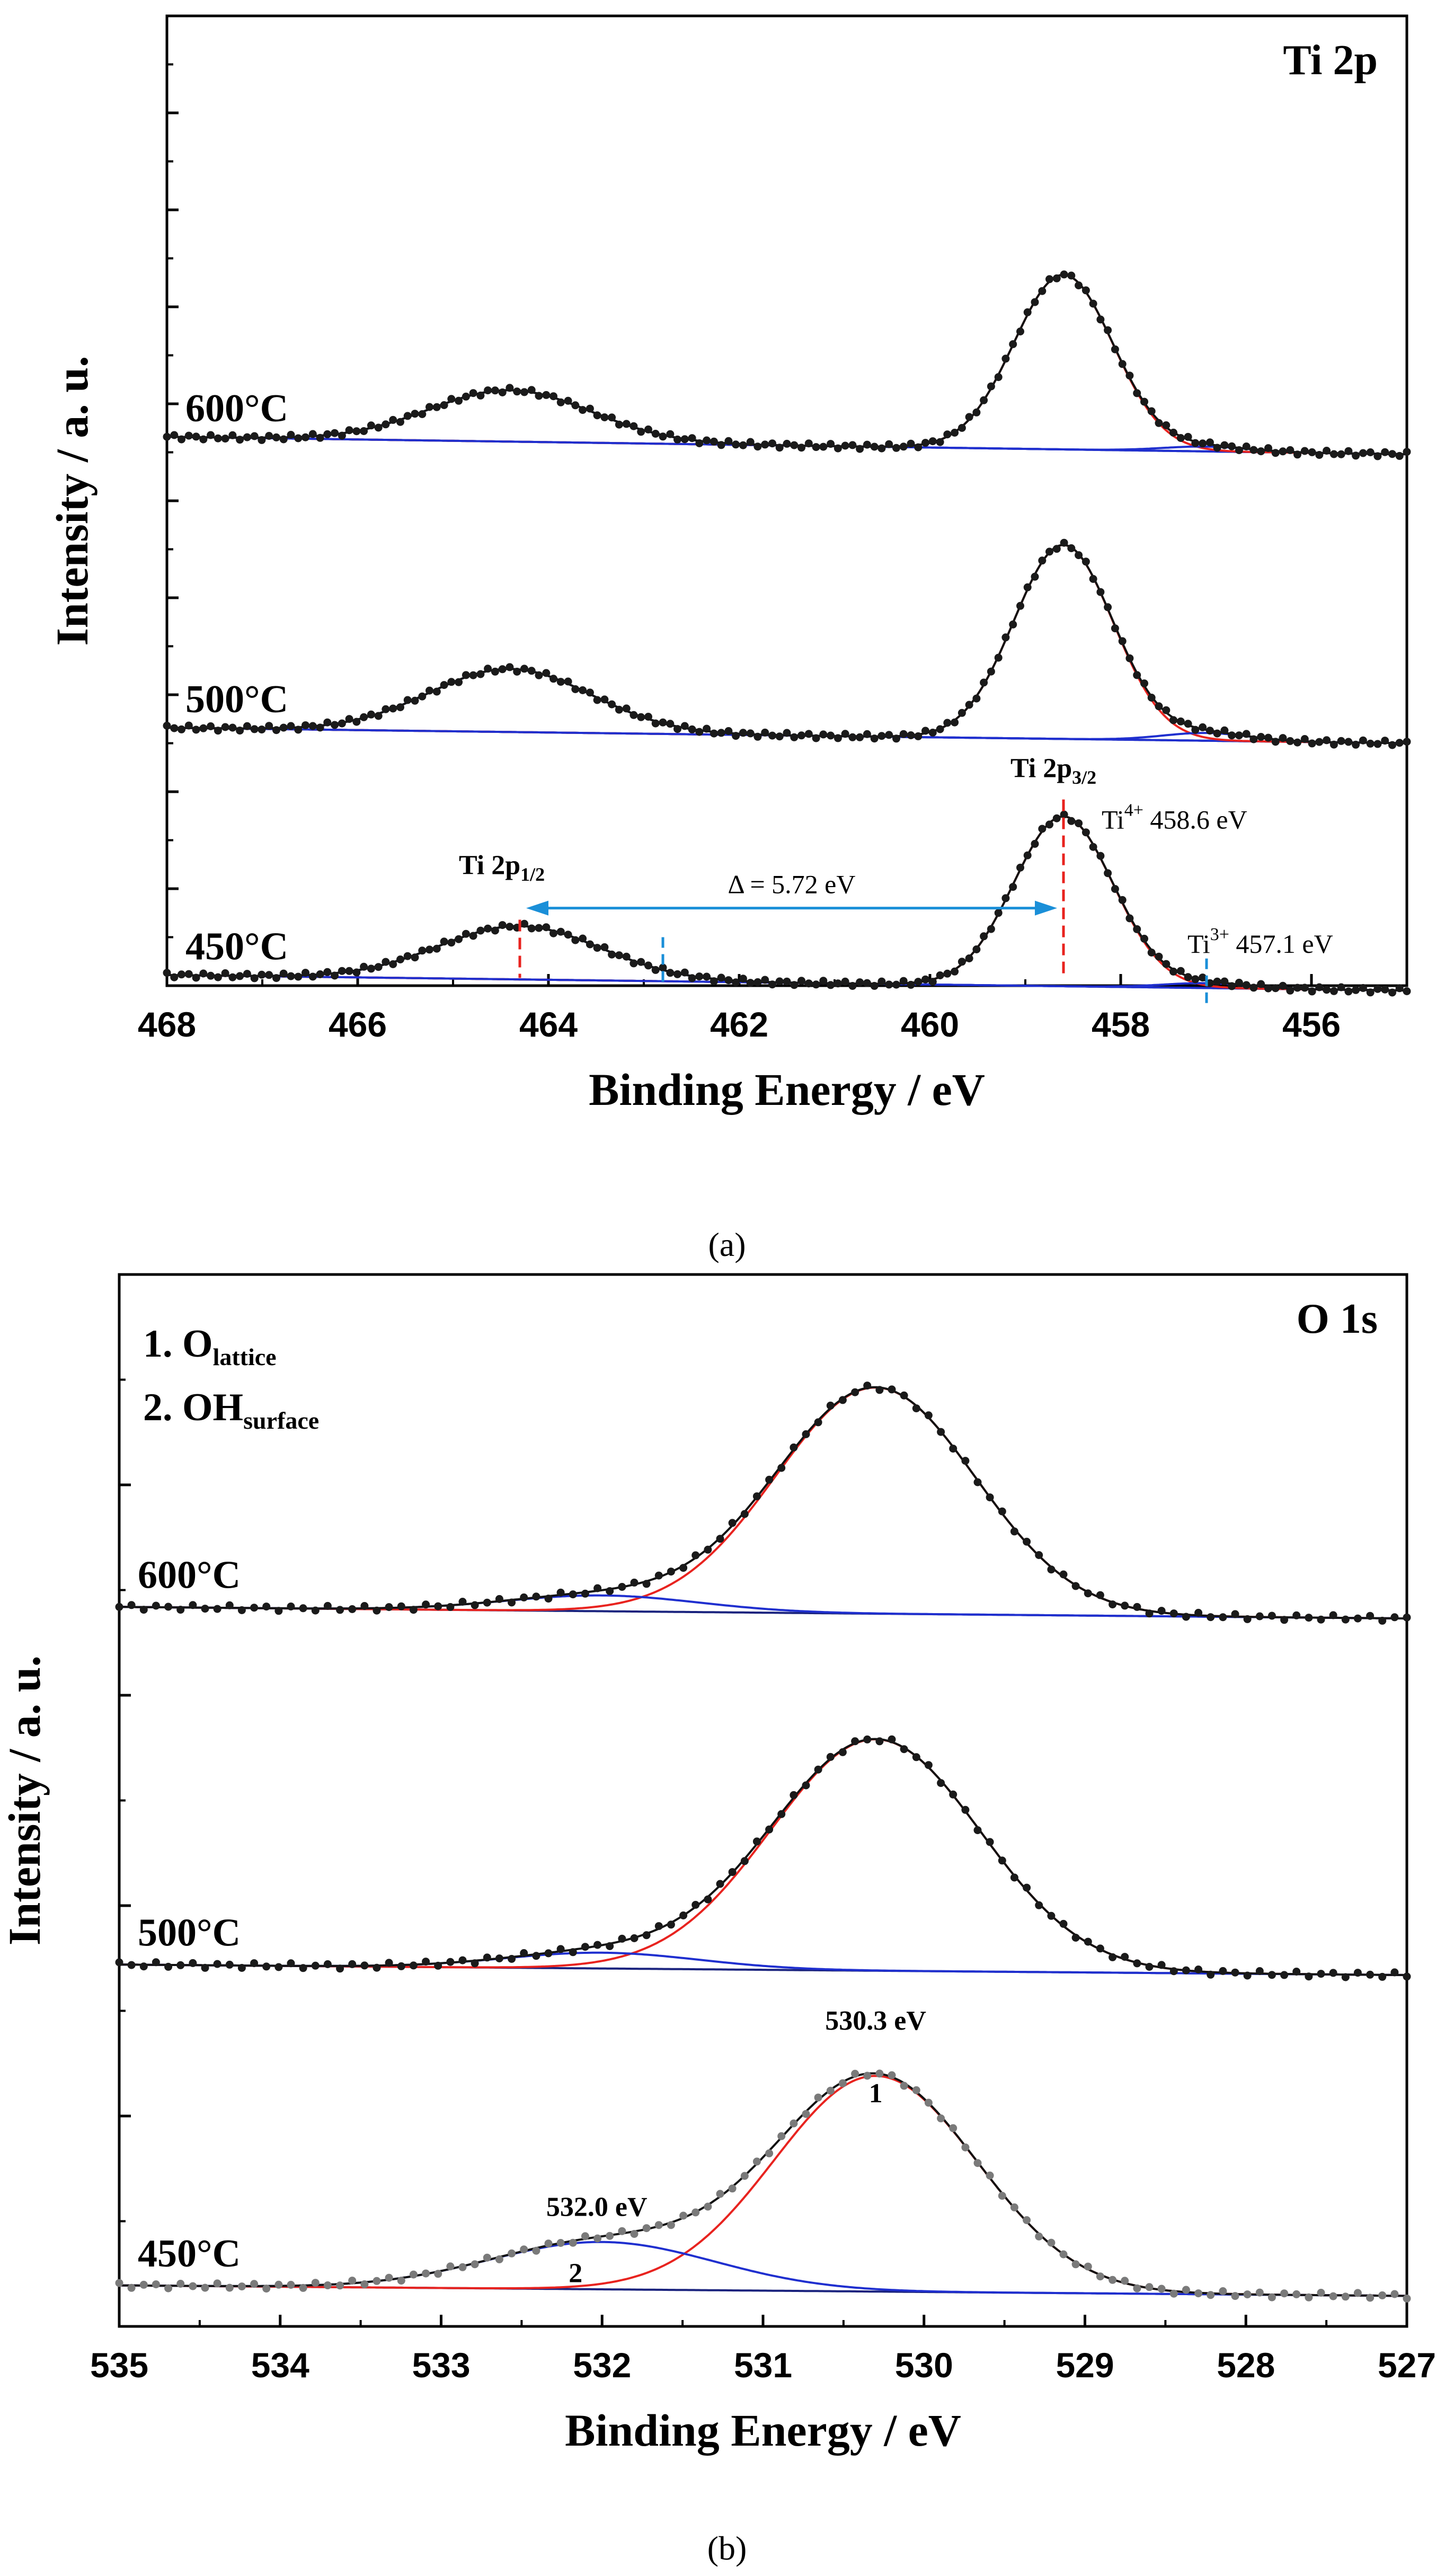  I want to click on temperature-label: 450°C, so click(236, 947).